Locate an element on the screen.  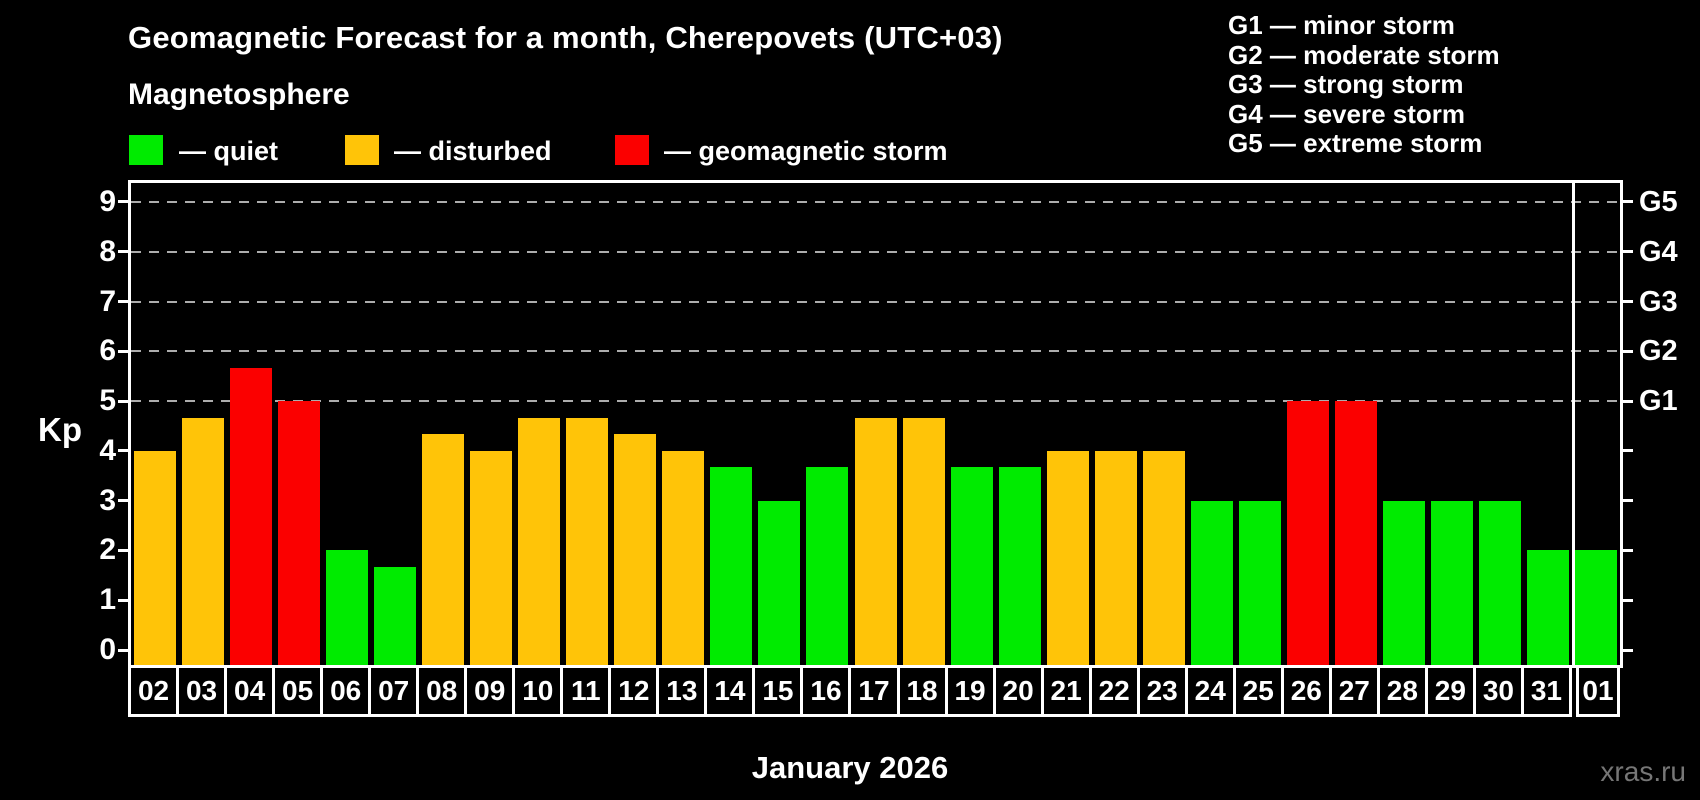
y-axis-label-3: 3 is located at coordinates (107, 500).